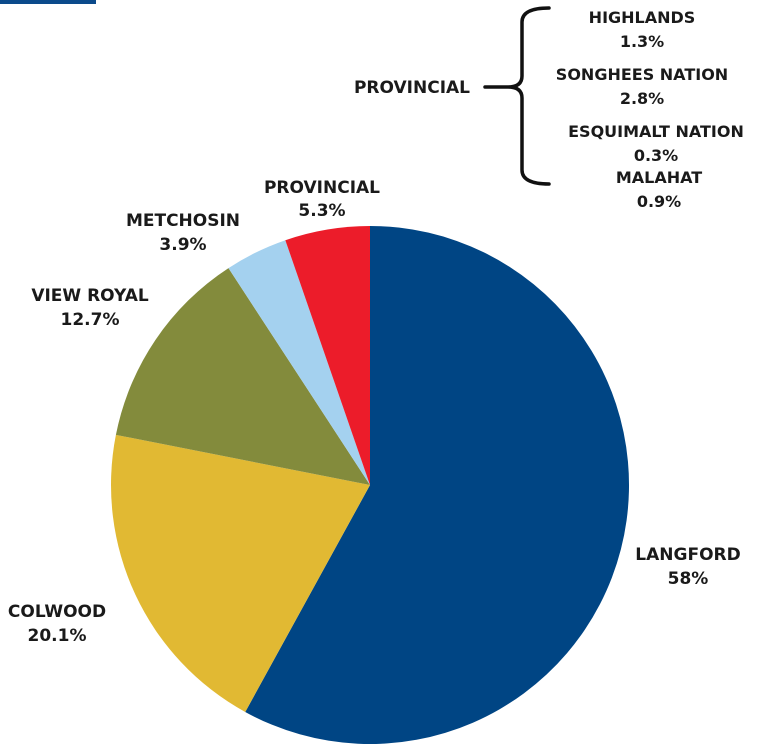 This screenshot has height=745, width=764. Describe the element at coordinates (48, 2) in the screenshot. I see `top-accent-bar` at that location.